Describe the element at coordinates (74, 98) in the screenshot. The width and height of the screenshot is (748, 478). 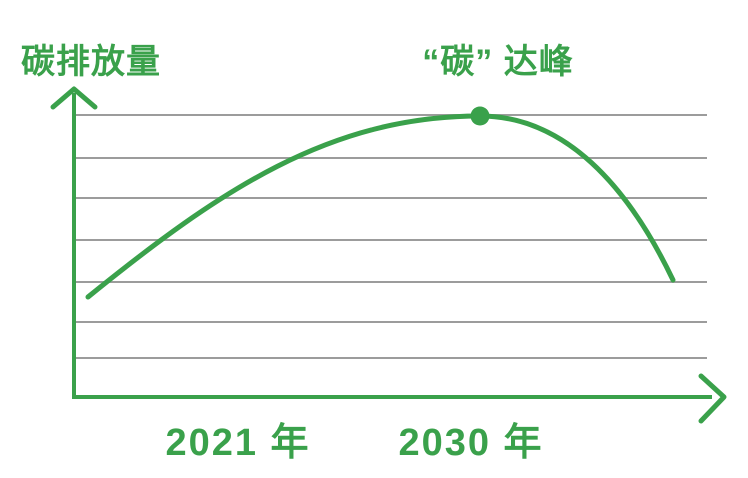
I see `y-axis-arrow-icon` at that location.